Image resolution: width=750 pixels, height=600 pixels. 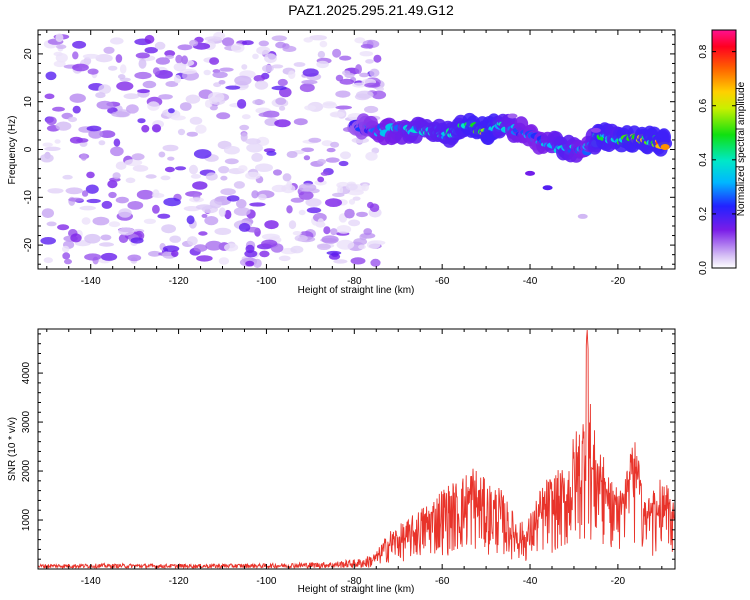 I want to click on x-tick-label: -60, so click(x=442, y=281).